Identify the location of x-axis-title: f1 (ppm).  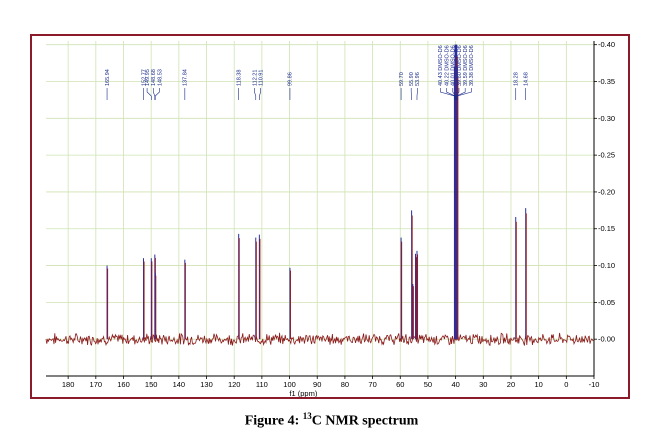
(303, 393).